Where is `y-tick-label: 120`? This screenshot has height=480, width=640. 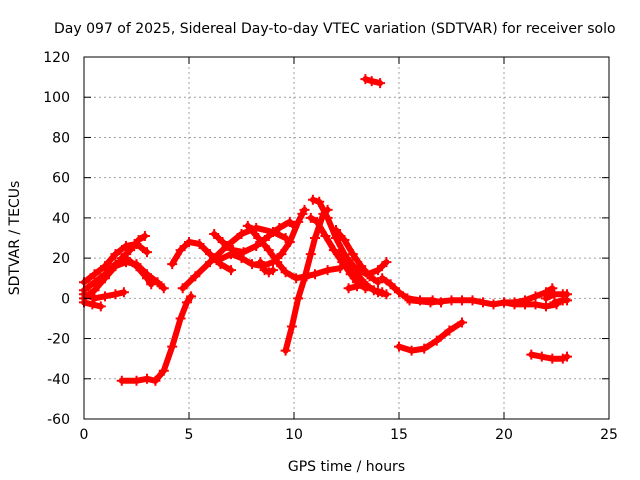 y-tick-label: 120 is located at coordinates (56, 58).